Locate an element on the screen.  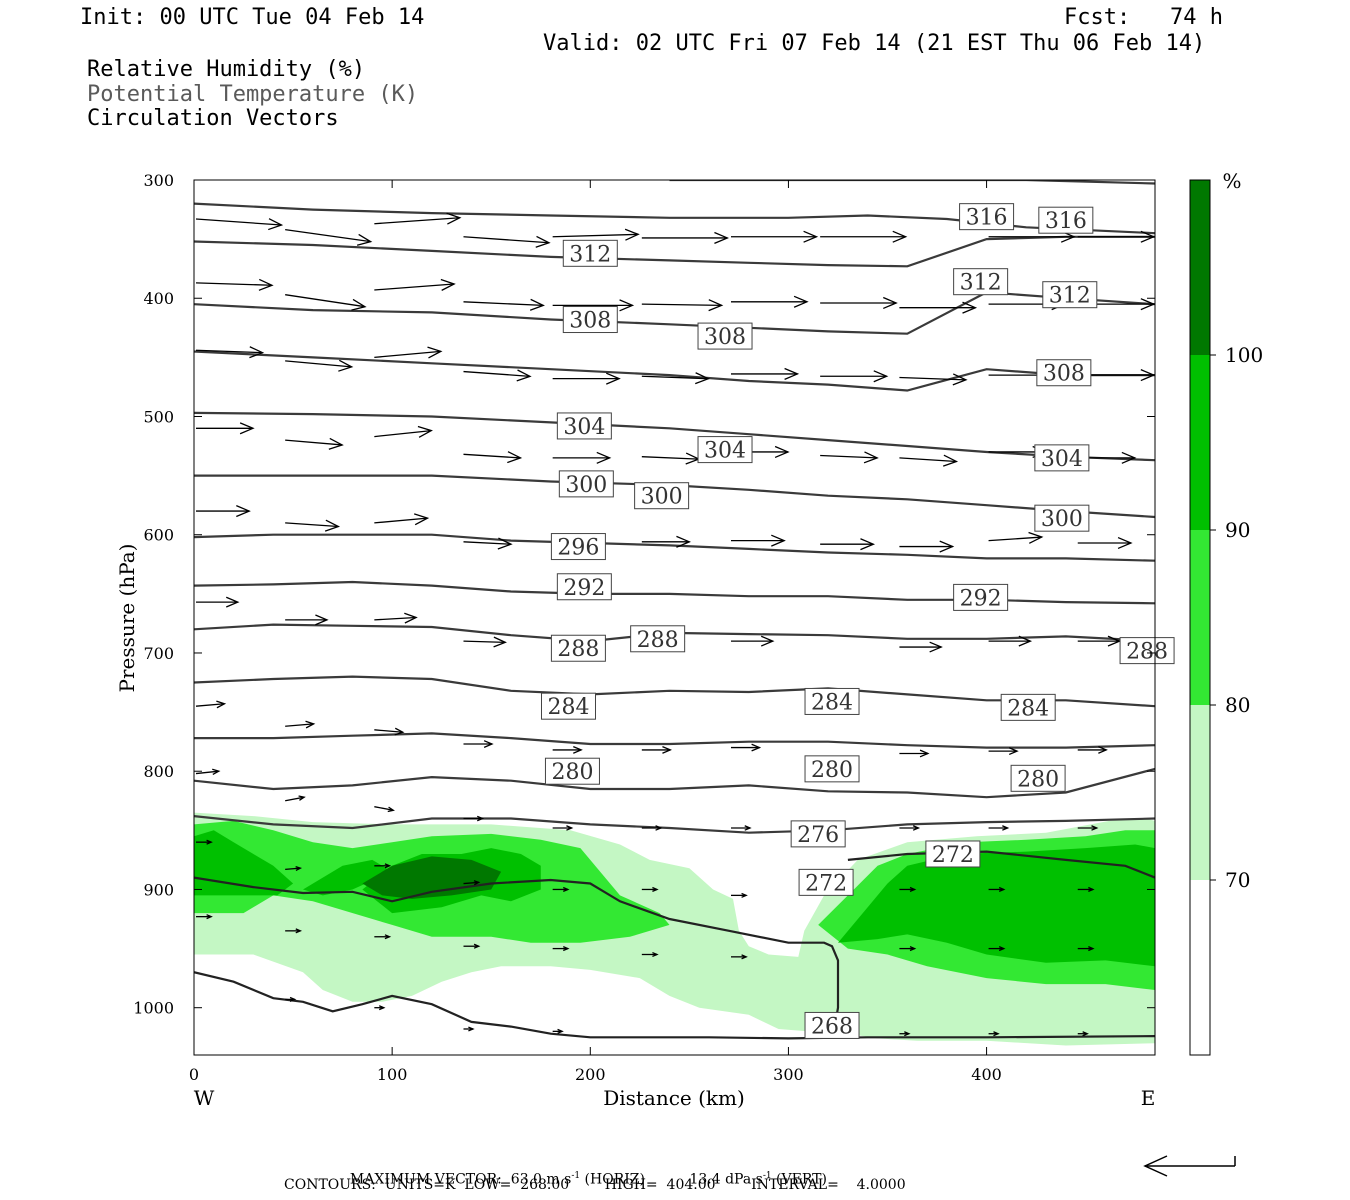
theta-label-3: 312 is located at coordinates (981, 282).